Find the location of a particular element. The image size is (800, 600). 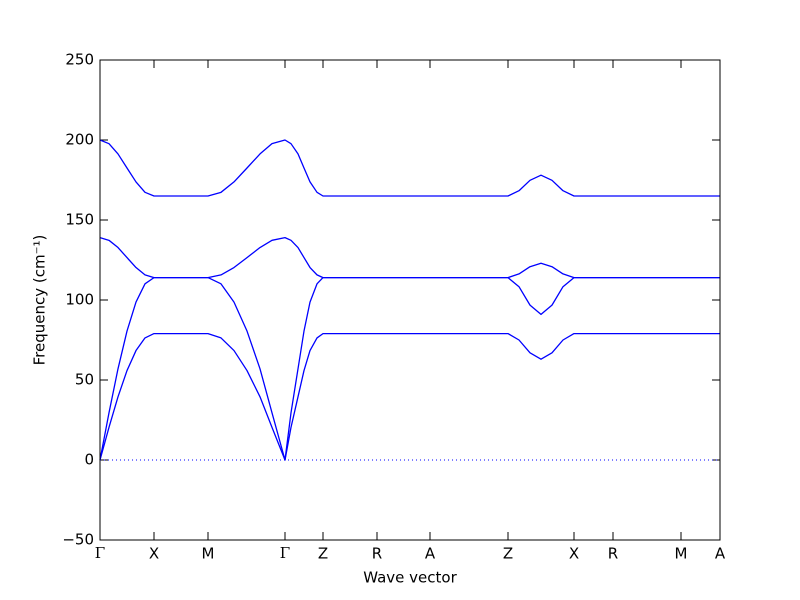

x-axis-label: Wave vector is located at coordinates (410, 578).